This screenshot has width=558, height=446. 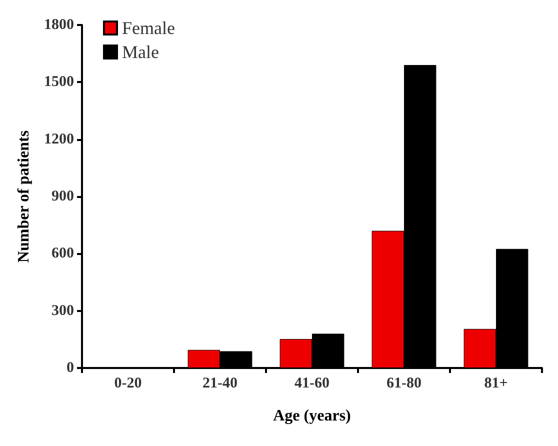 I want to click on x-tick-label: 81+, so click(x=496, y=384).